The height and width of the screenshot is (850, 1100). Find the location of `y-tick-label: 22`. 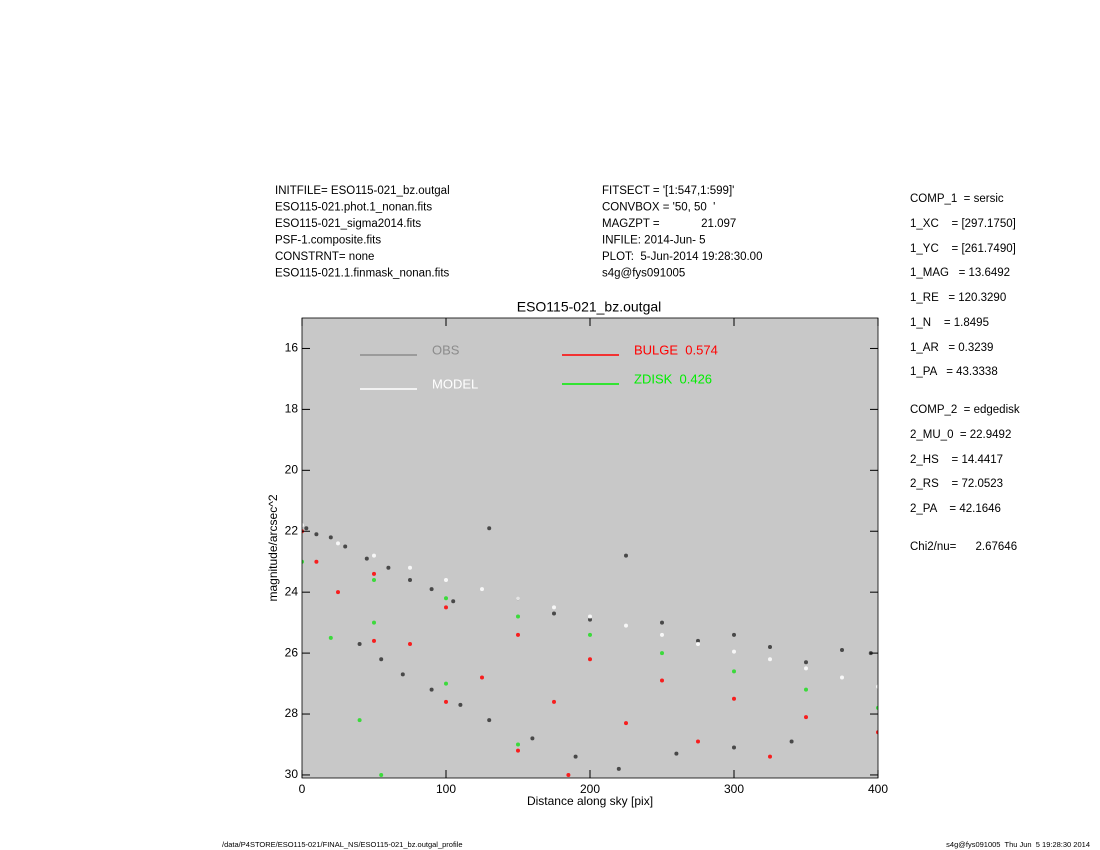

y-tick-label: 22 is located at coordinates (292, 530).